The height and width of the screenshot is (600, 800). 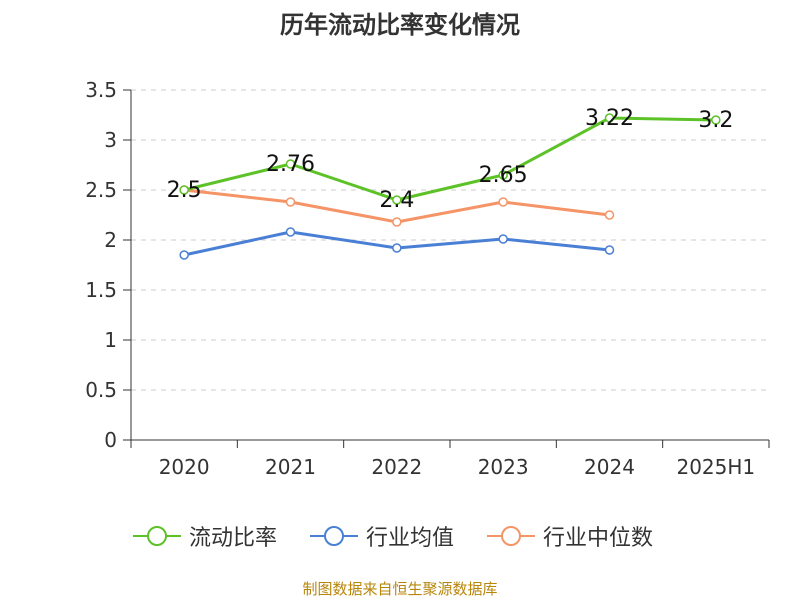 What do you see at coordinates (609, 467) in the screenshot?
I see `x-tick-label-4: 2024` at bounding box center [609, 467].